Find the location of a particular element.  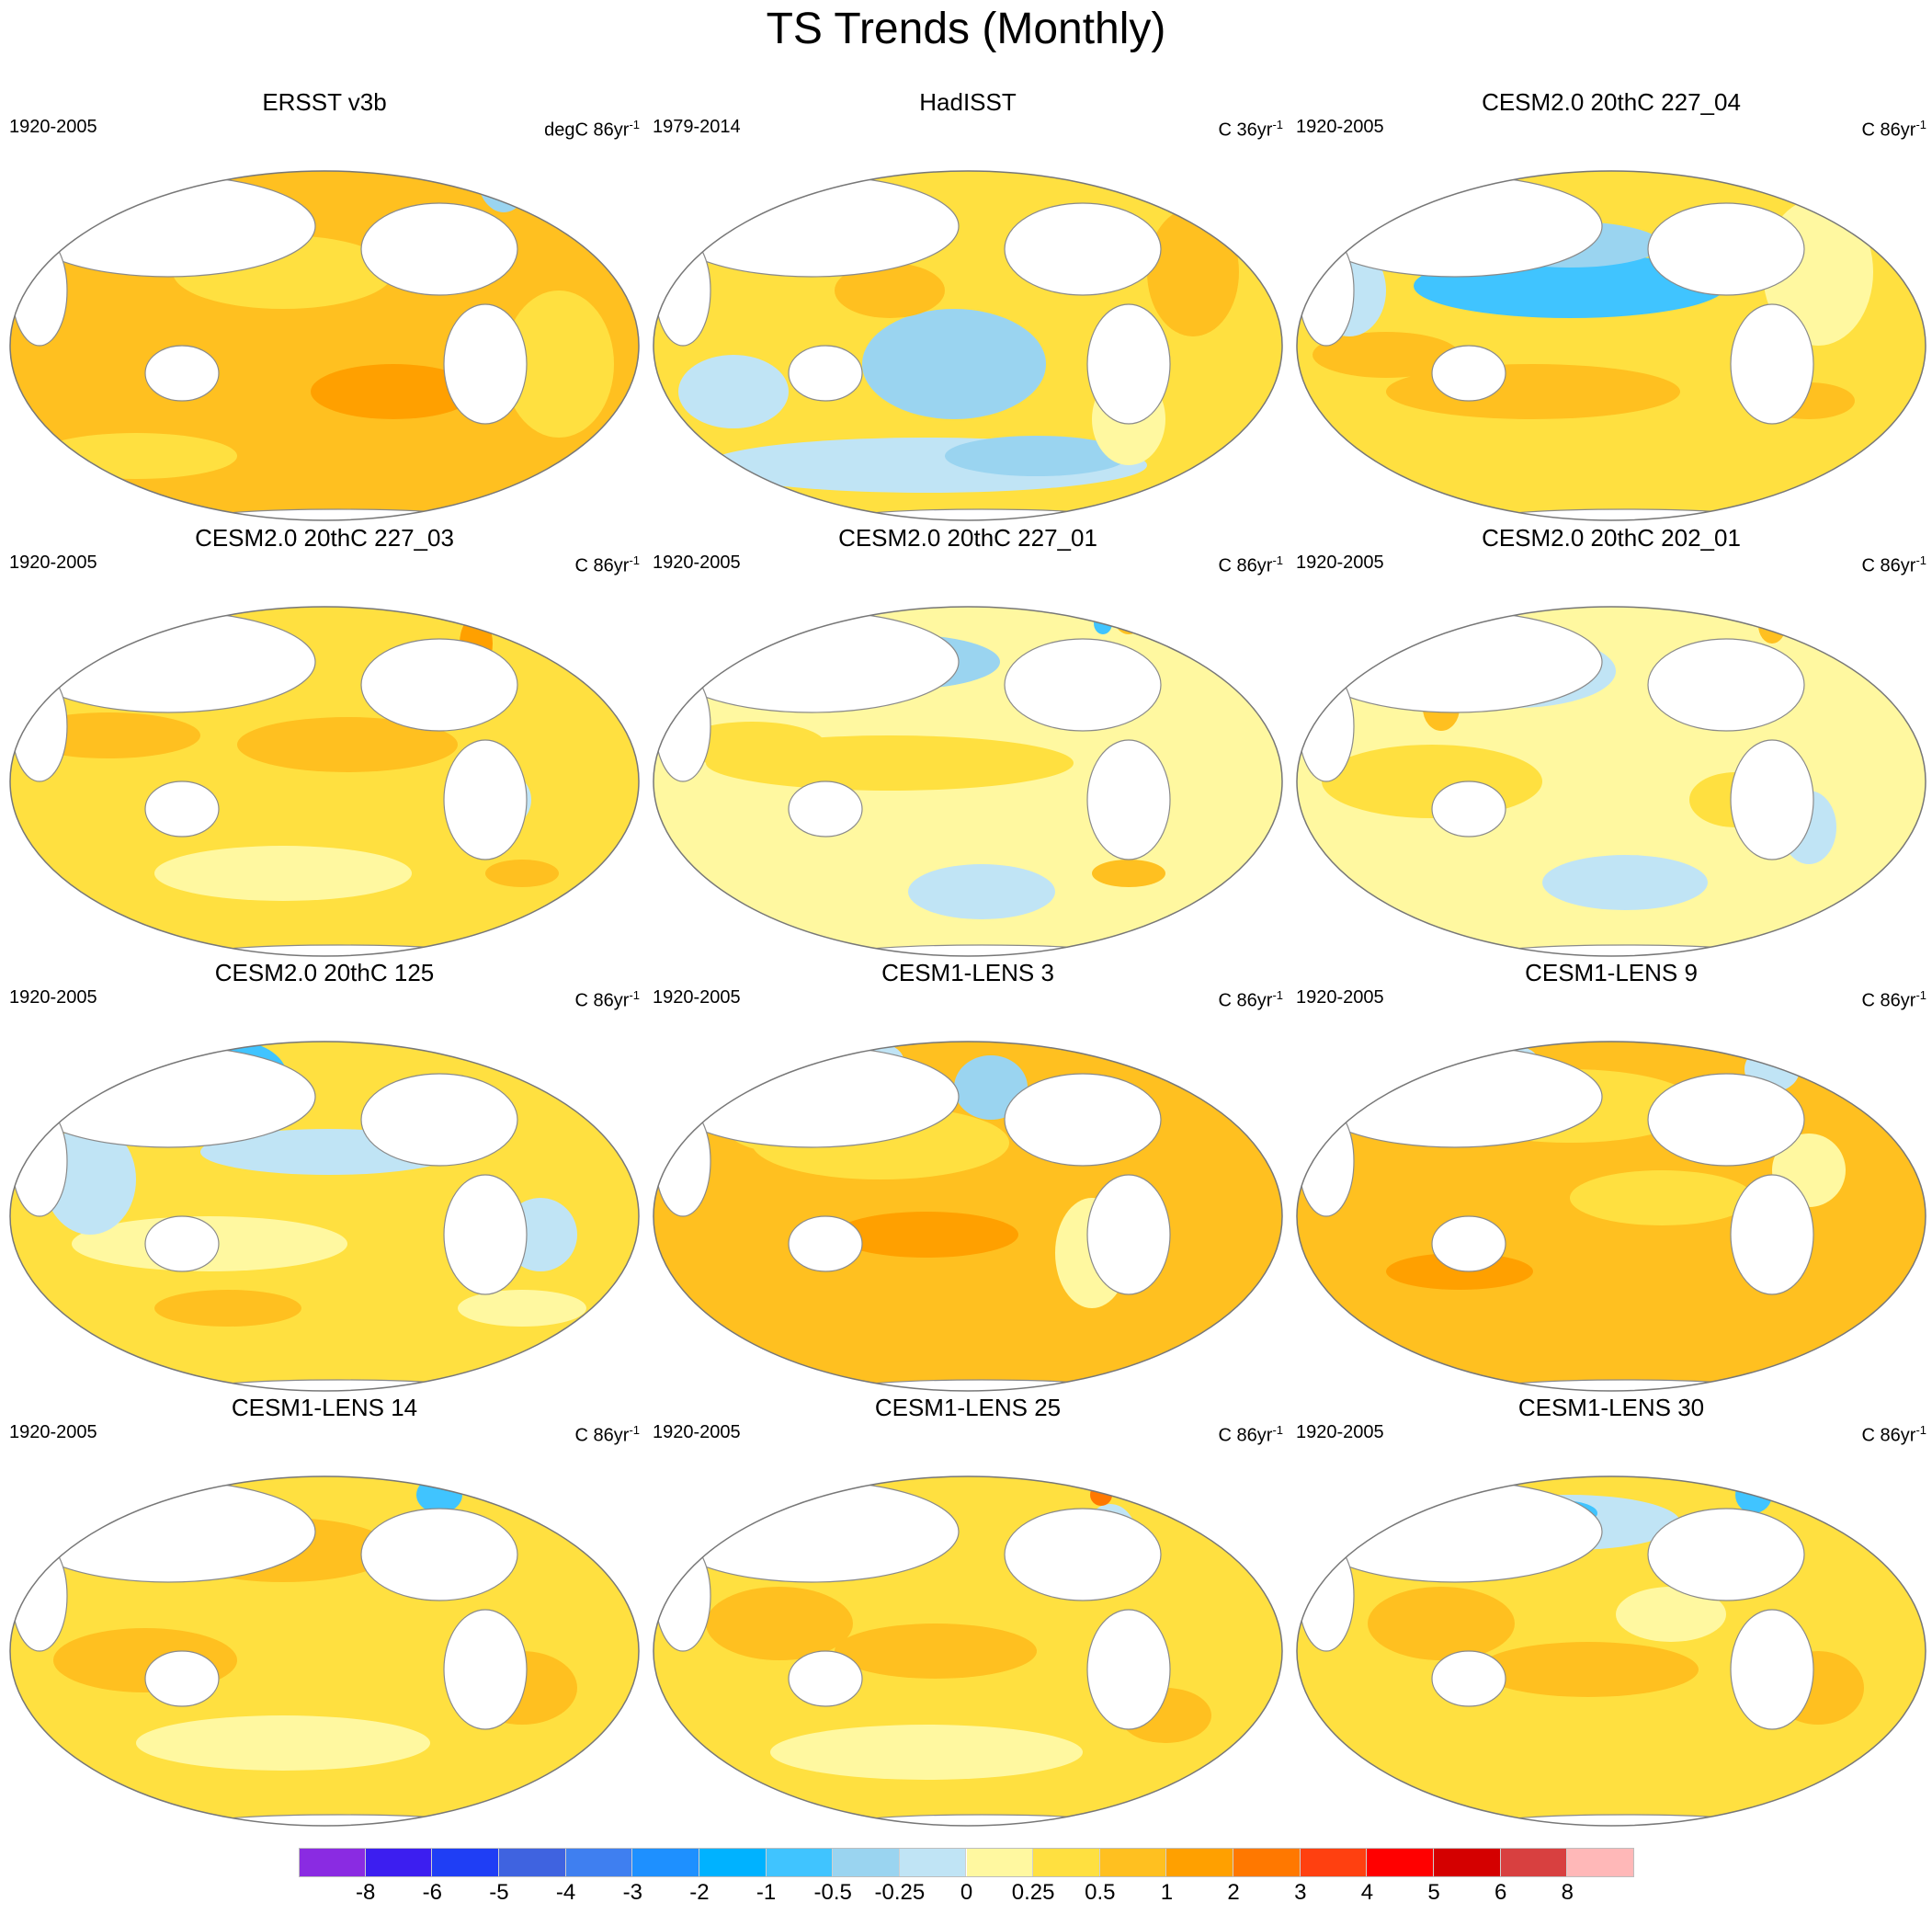

panel-title: CESM2.0 20thC 125 is located at coordinates (325, 973).